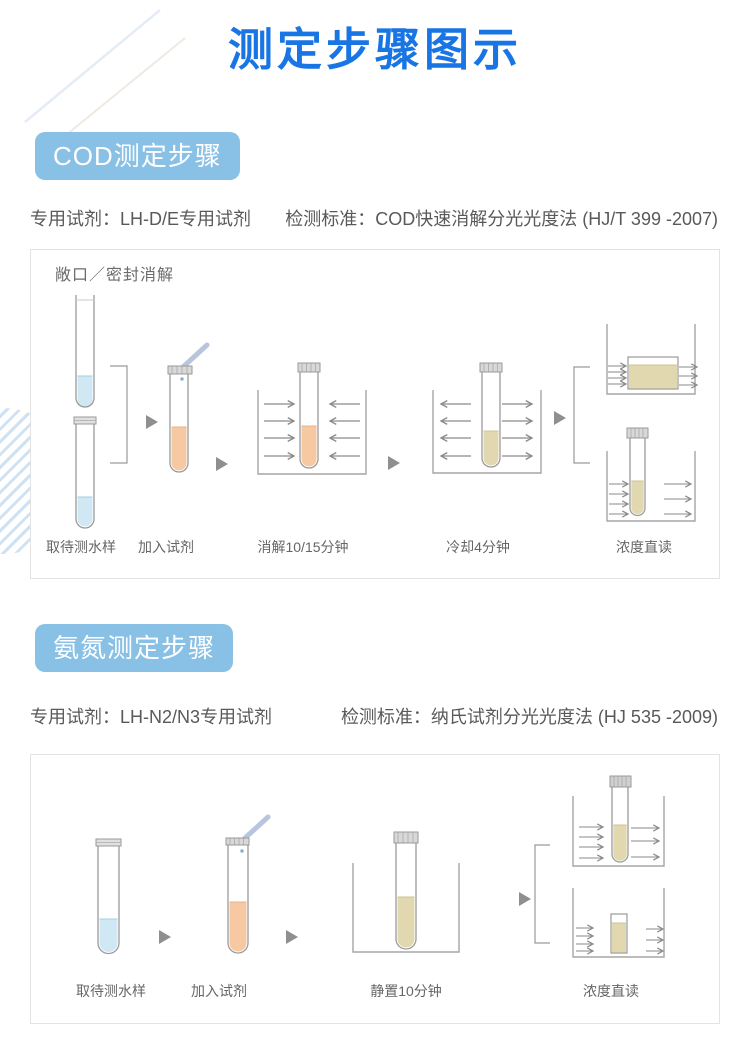  Describe the element at coordinates (119, 414) in the screenshot. I see `grouping-bracket` at that location.